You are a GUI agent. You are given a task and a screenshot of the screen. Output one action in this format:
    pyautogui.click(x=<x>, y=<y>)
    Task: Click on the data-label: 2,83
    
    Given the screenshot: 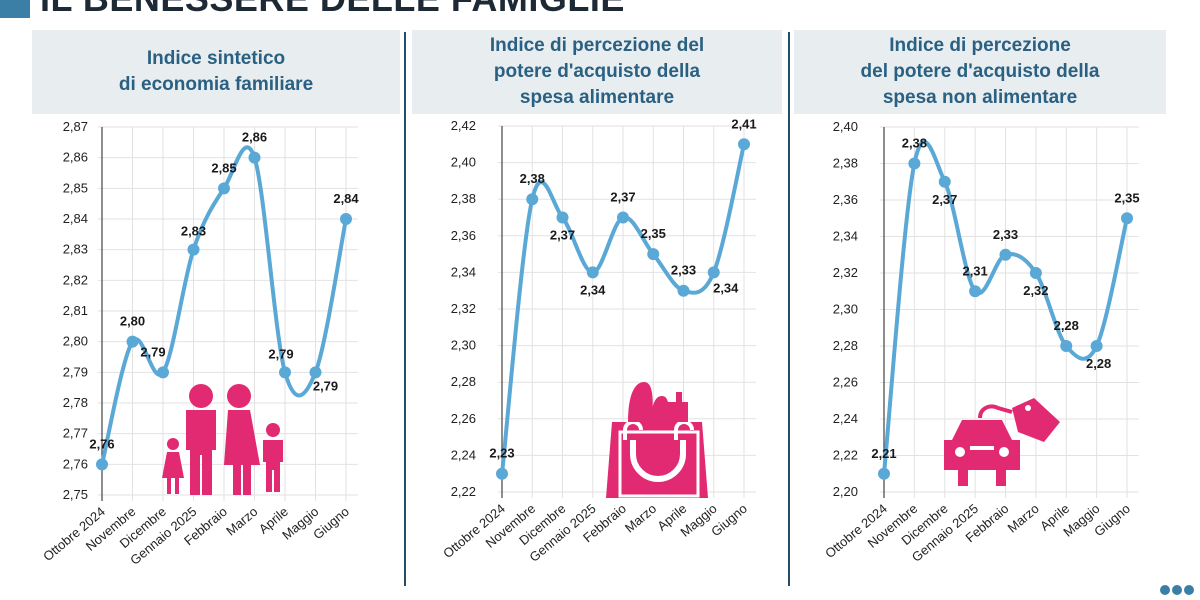 What is the action you would take?
    pyautogui.click(x=193, y=231)
    